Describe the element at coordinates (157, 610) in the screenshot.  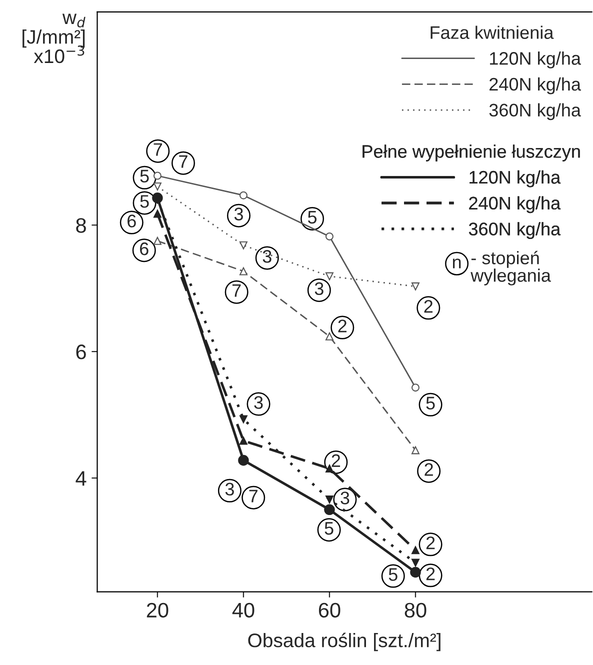
I see `x-tick-label: 20` at that location.